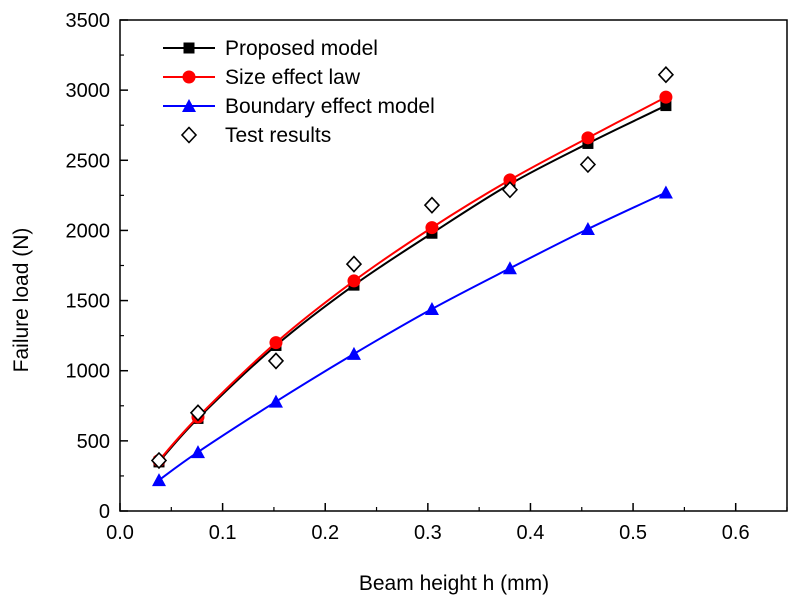 The image size is (793, 605). Describe the element at coordinates (325, 533) in the screenshot. I see `x-tick-label: 0.2` at that location.